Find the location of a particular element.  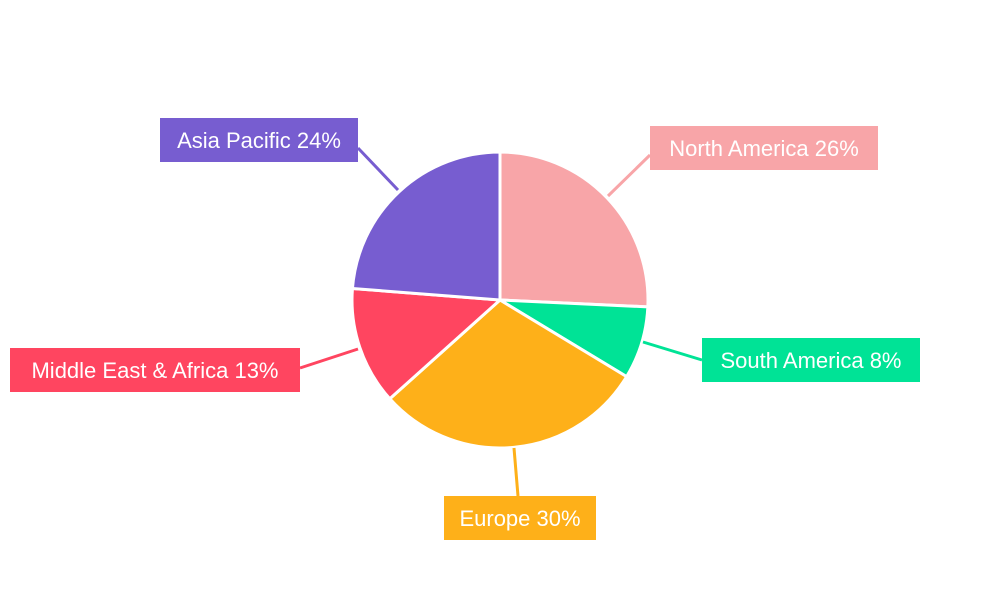

data-label-box-north-america is located at coordinates (764, 148).